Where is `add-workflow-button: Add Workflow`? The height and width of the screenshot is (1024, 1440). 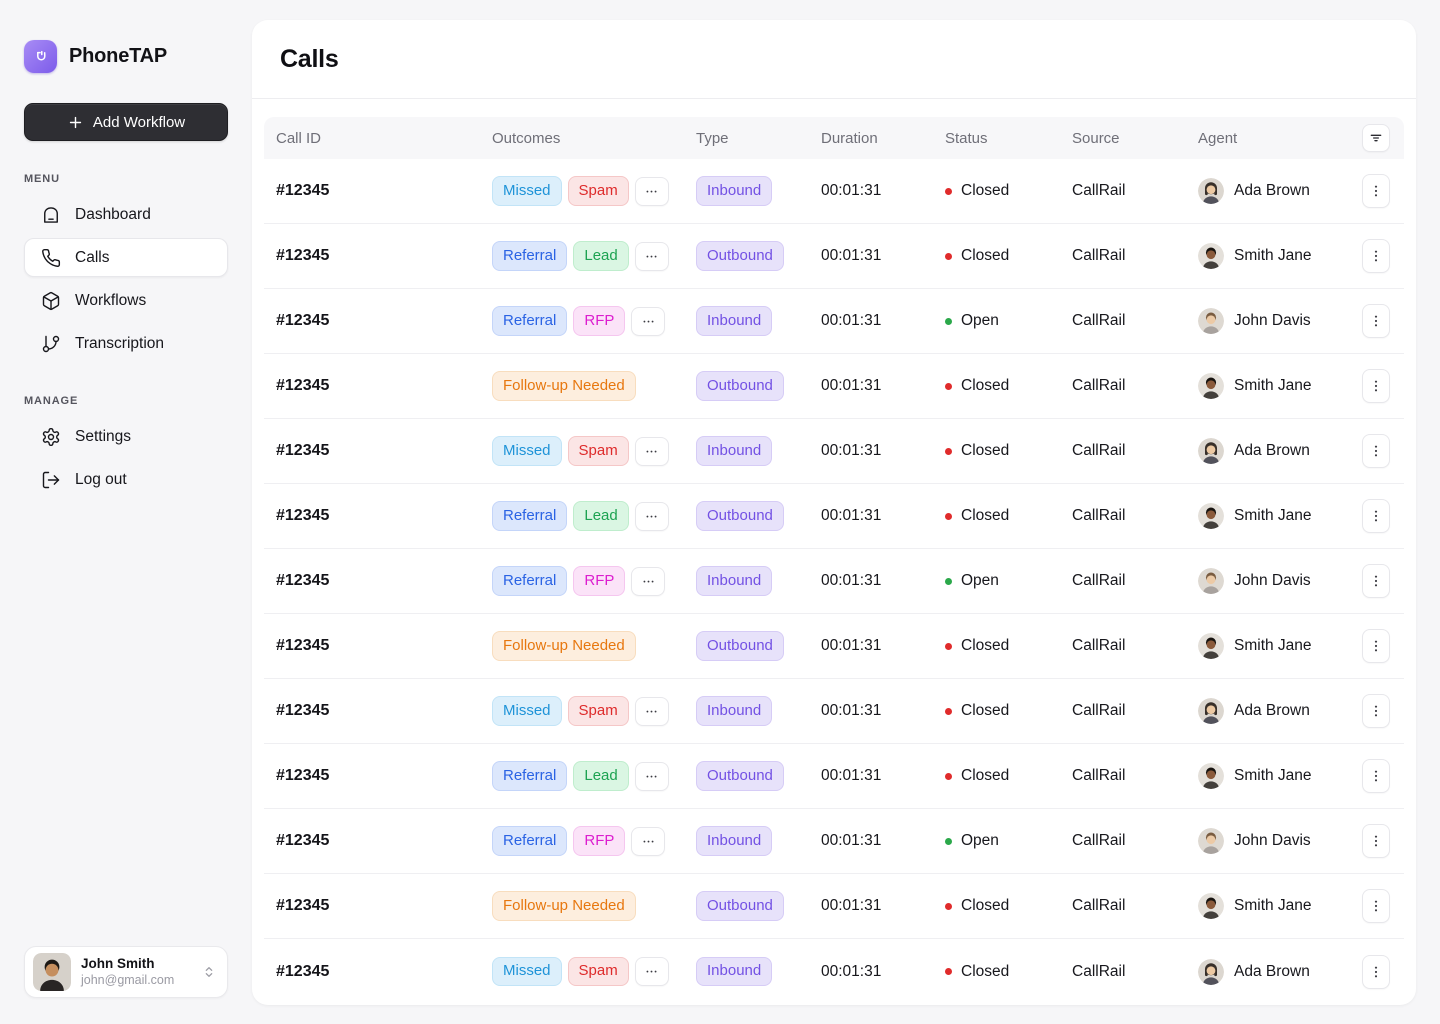 add-workflow-button: Add Workflow is located at coordinates (126, 122).